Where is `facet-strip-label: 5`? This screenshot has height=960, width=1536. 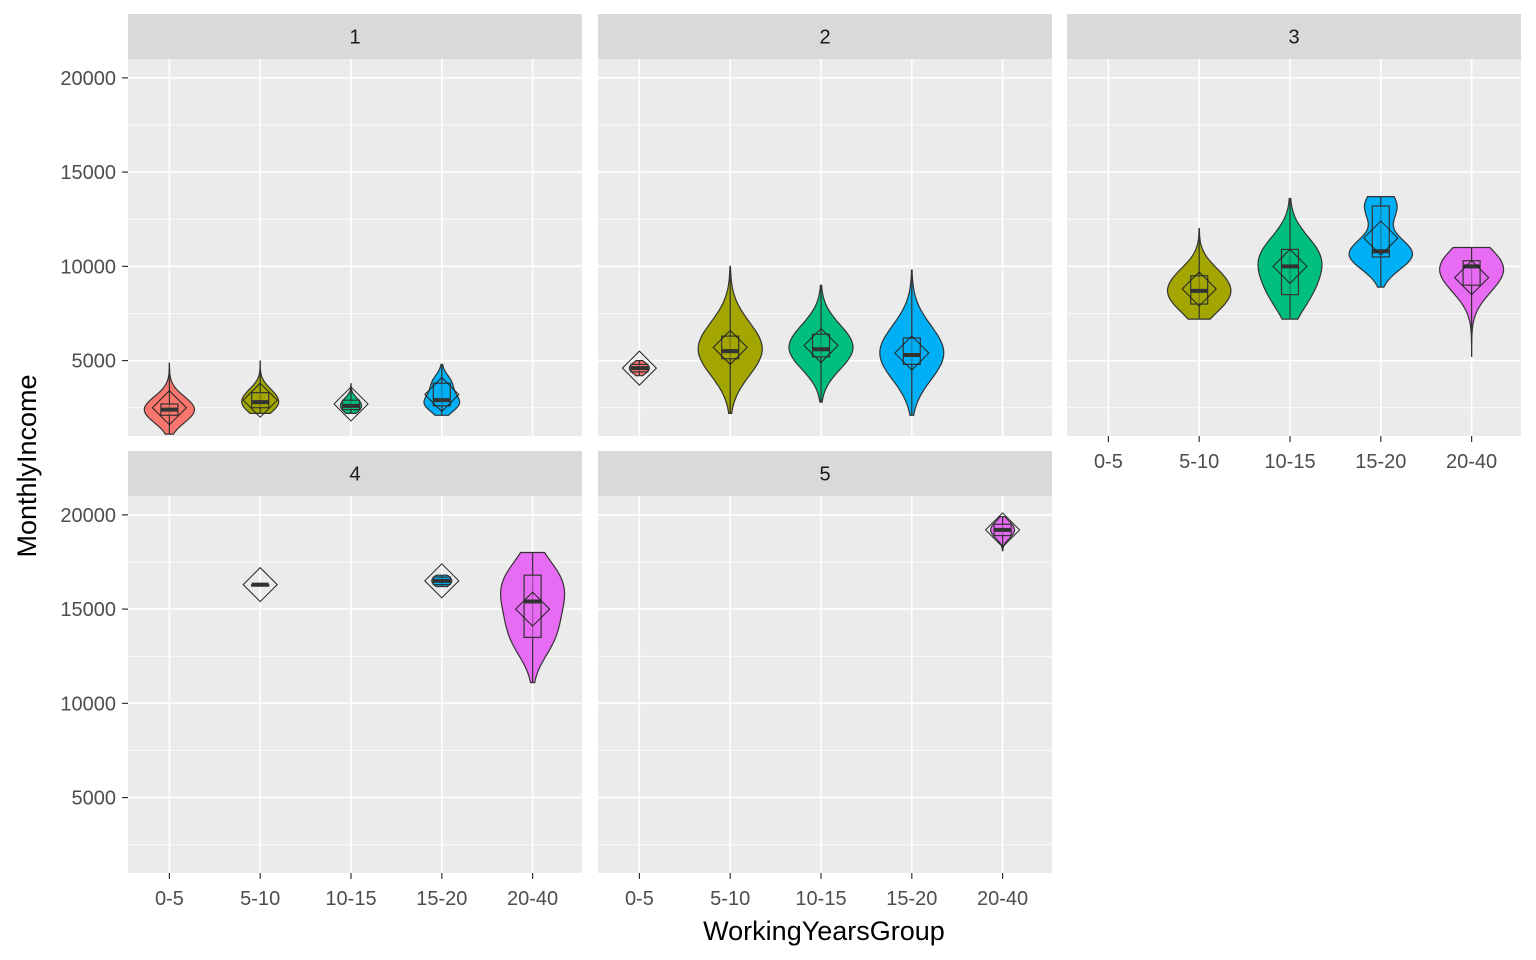
facet-strip-label: 5 is located at coordinates (824, 475).